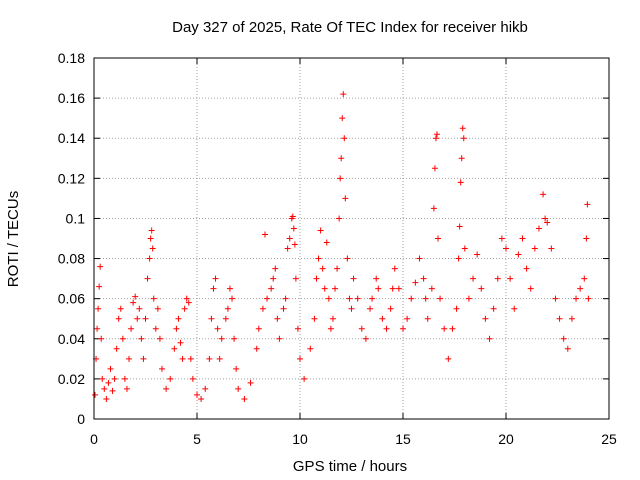  What do you see at coordinates (71, 339) in the screenshot?
I see `y-tick-label: 0.04` at bounding box center [71, 339].